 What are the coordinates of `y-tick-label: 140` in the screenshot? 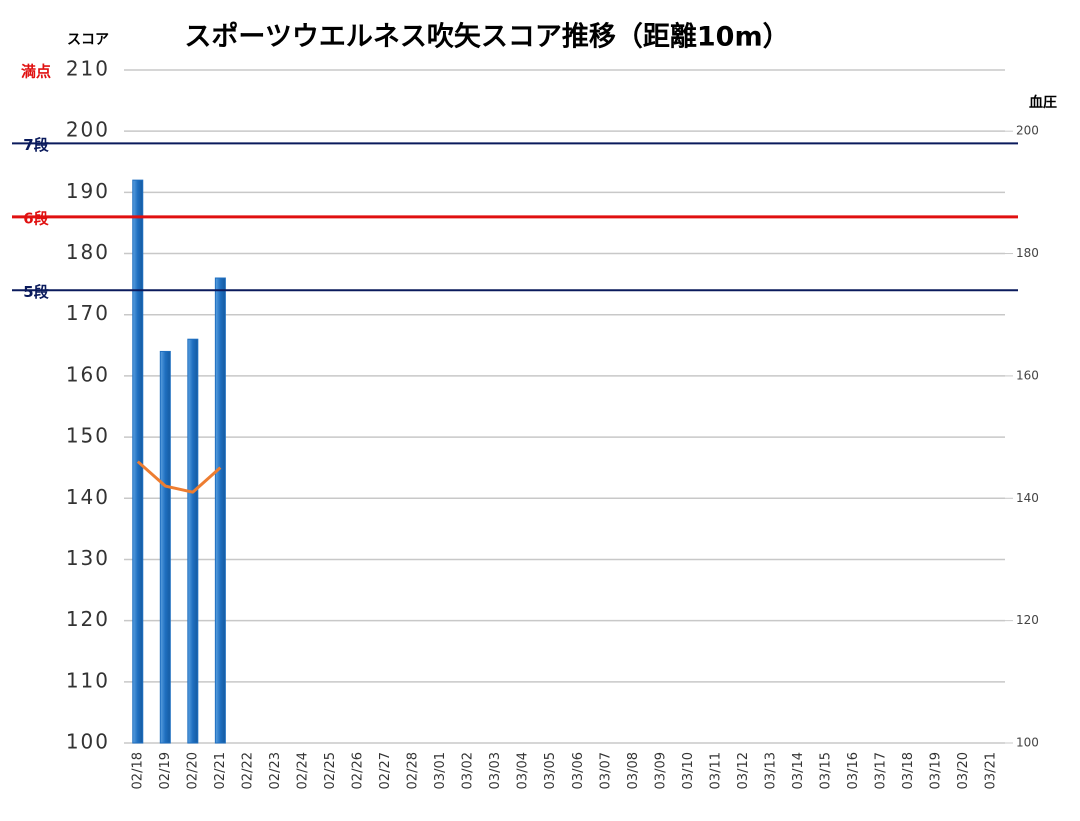 It's located at (88, 497).